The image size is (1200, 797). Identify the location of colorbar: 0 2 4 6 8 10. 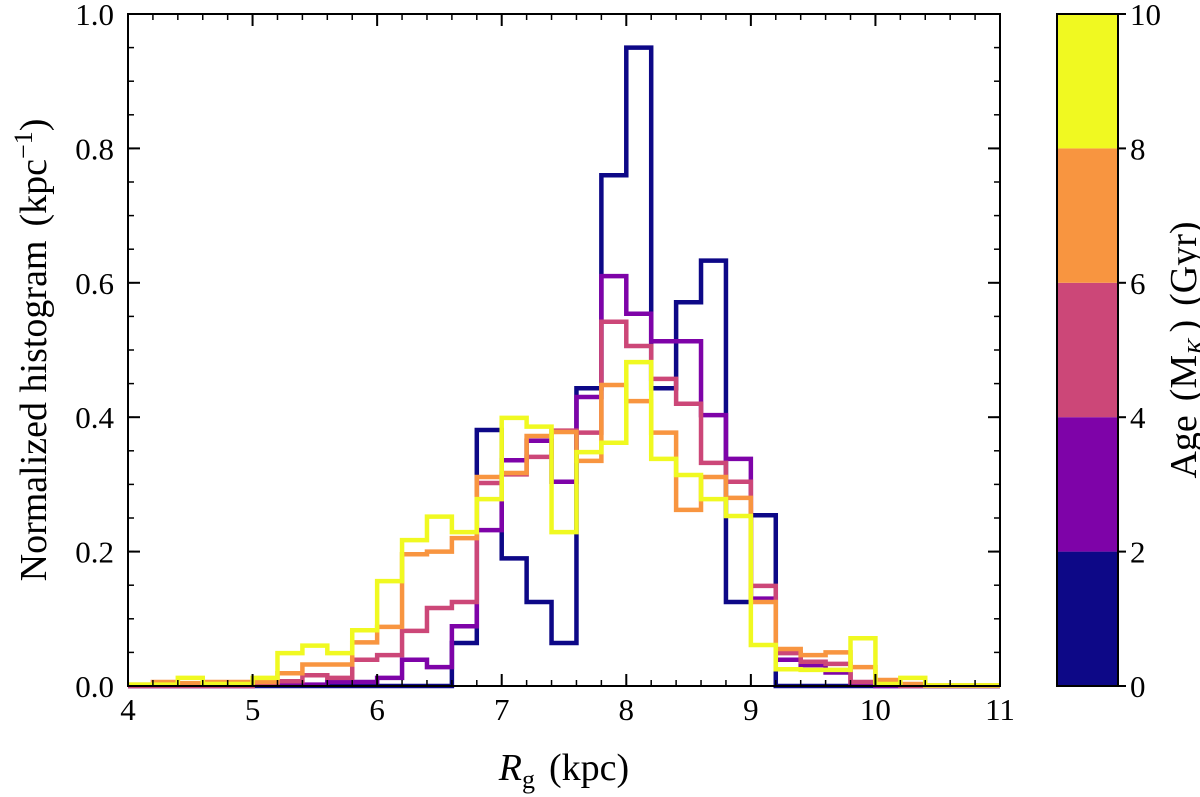
(1108, 352).